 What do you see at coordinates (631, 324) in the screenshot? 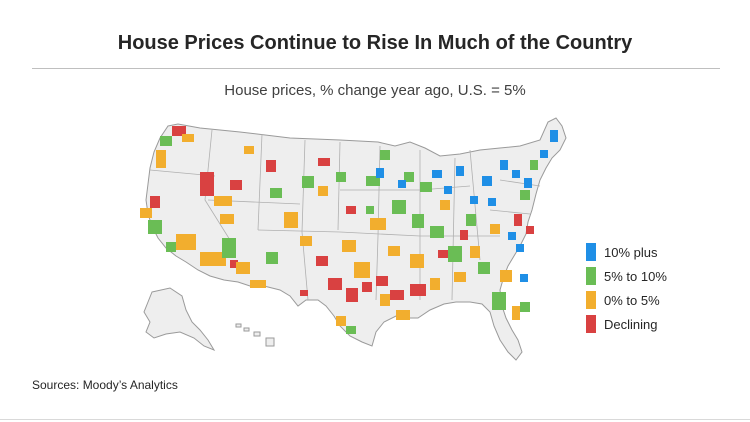
I see `legend-label: Declining` at bounding box center [631, 324].